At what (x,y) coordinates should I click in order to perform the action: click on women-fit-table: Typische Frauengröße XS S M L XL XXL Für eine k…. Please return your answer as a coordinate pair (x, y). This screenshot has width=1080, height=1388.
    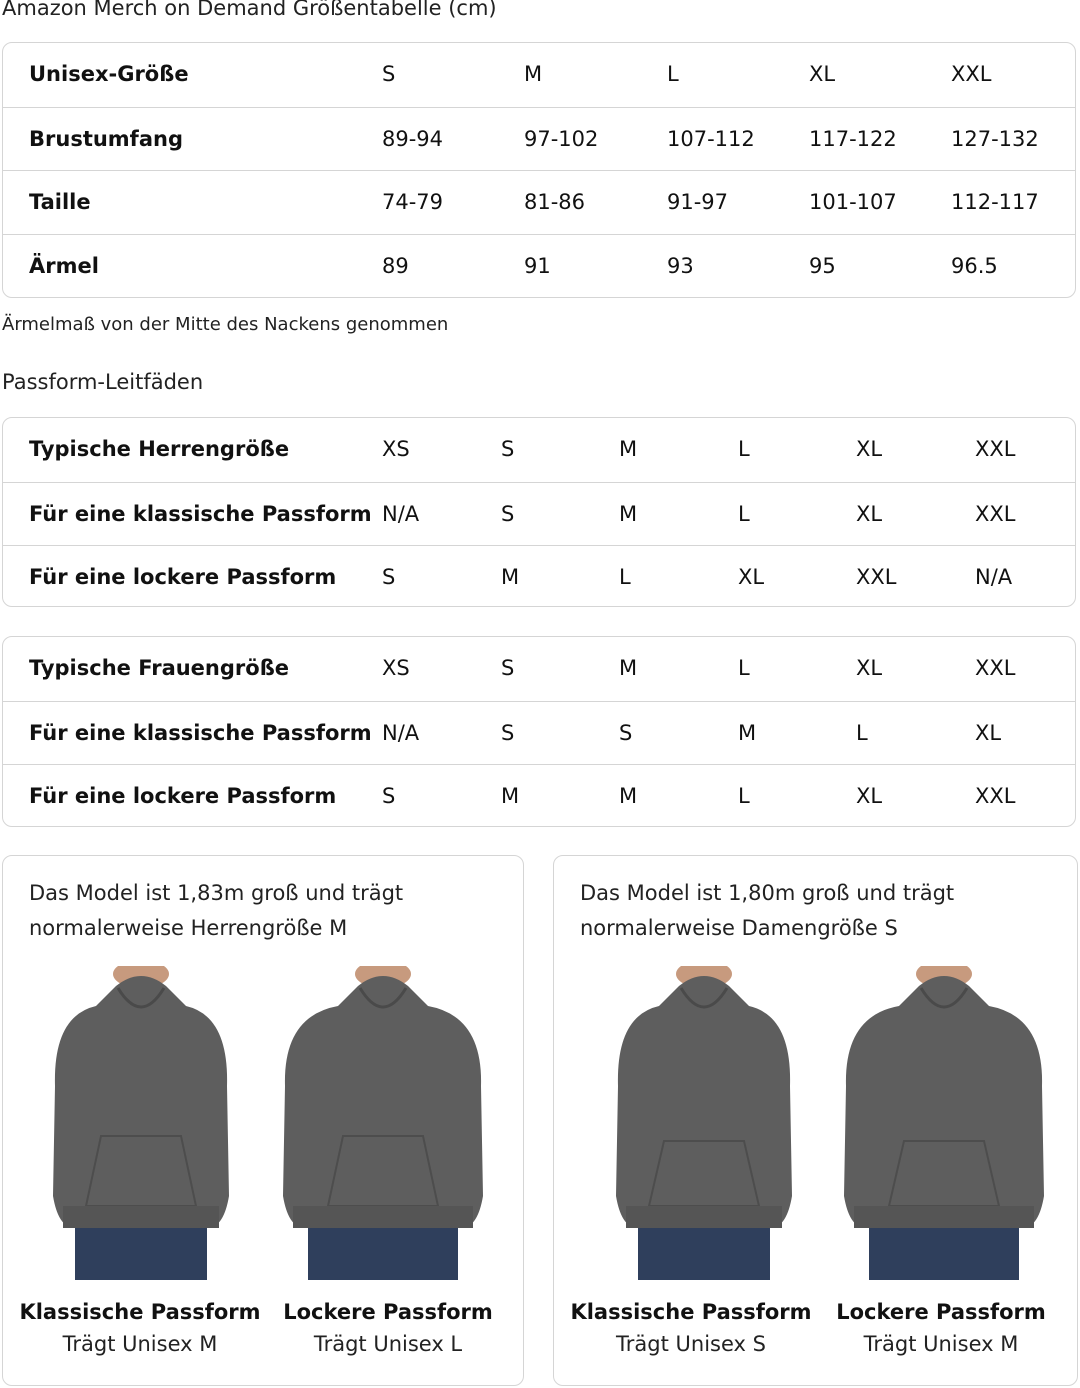
    Looking at the image, I should click on (539, 731).